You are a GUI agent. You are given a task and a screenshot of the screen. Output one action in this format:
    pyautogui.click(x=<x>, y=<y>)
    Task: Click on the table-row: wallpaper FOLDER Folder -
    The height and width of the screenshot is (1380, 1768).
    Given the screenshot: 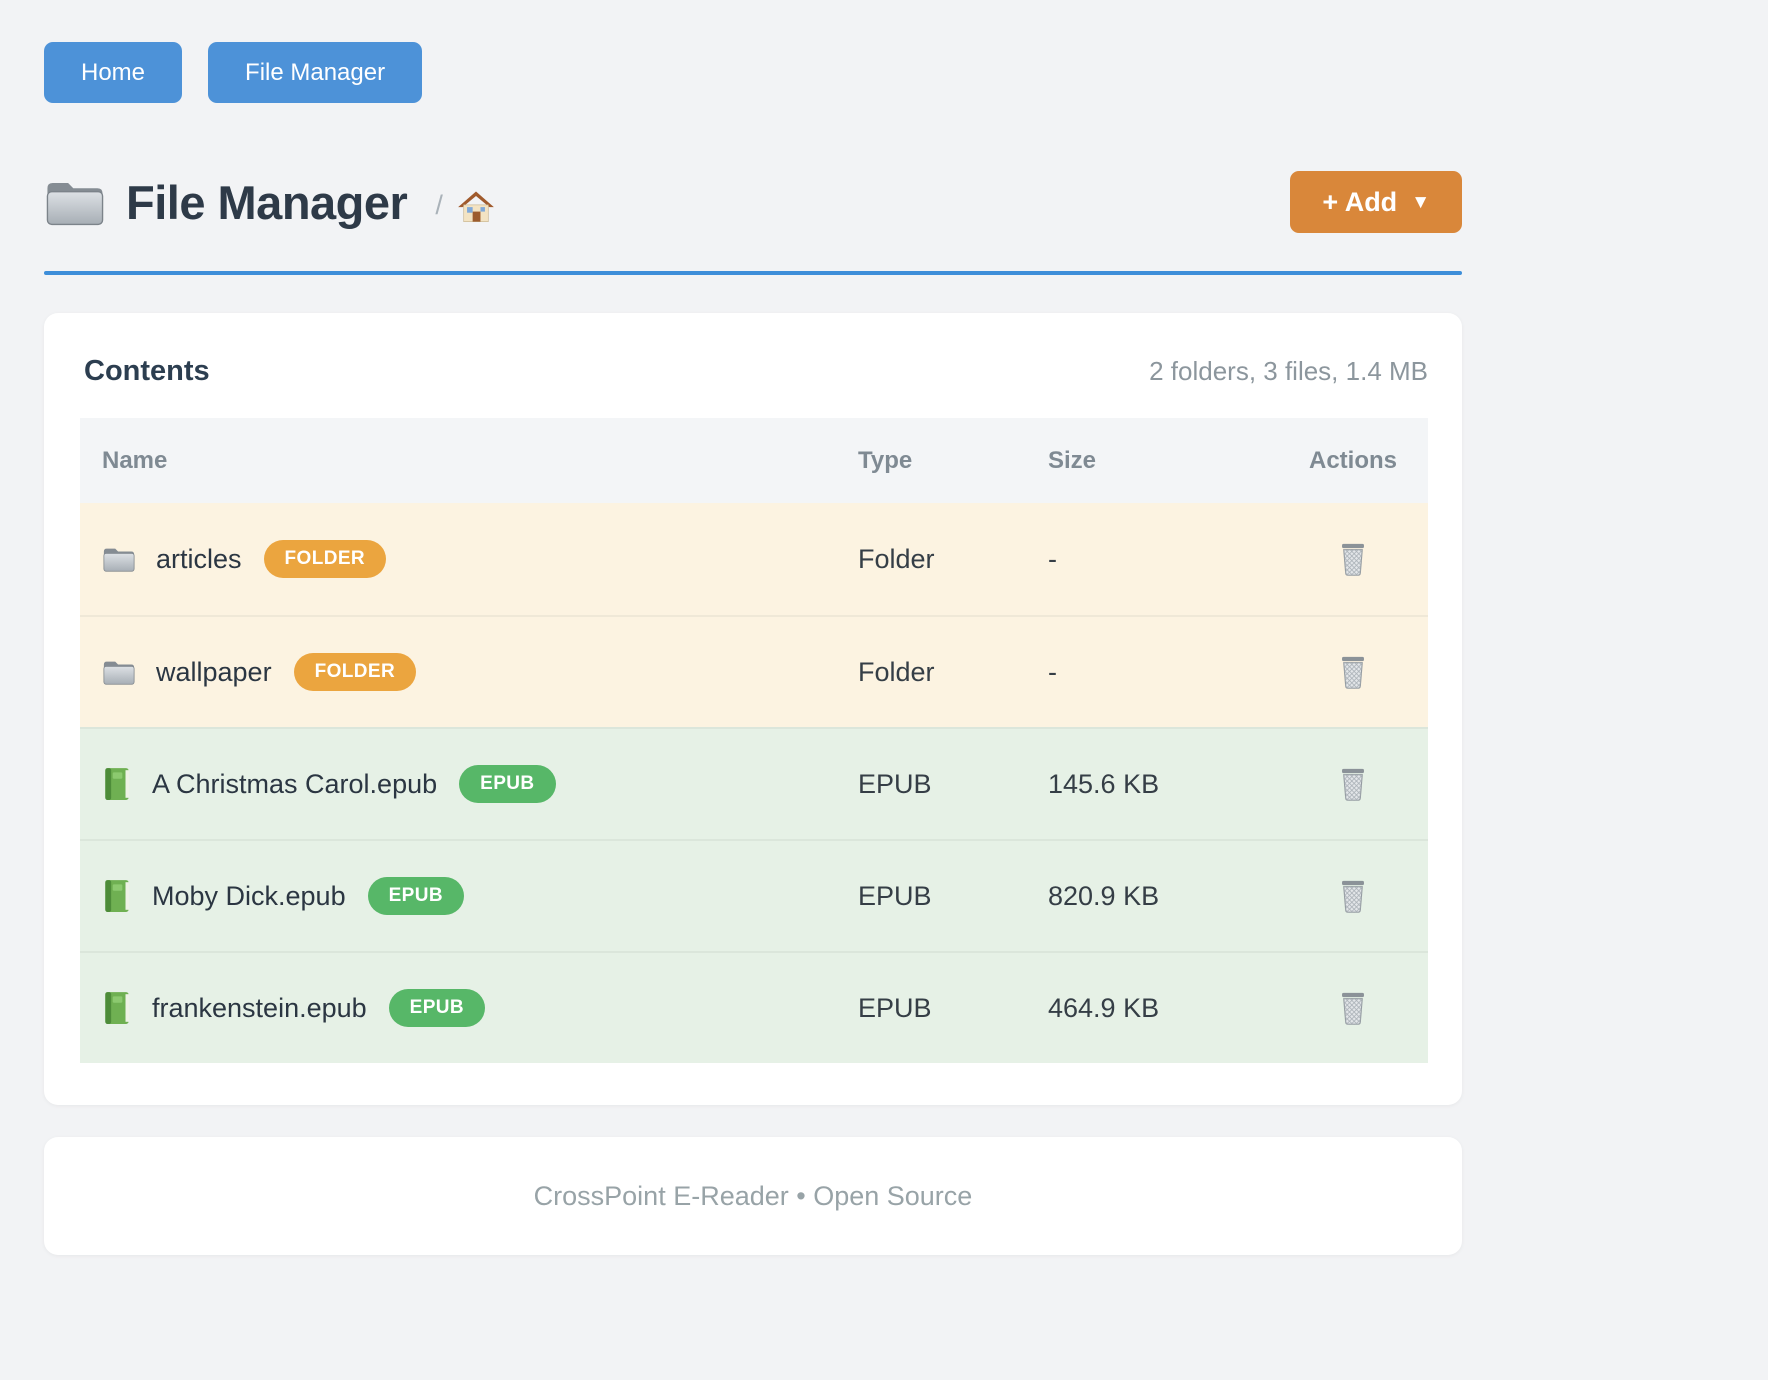 What is the action you would take?
    pyautogui.click(x=754, y=671)
    